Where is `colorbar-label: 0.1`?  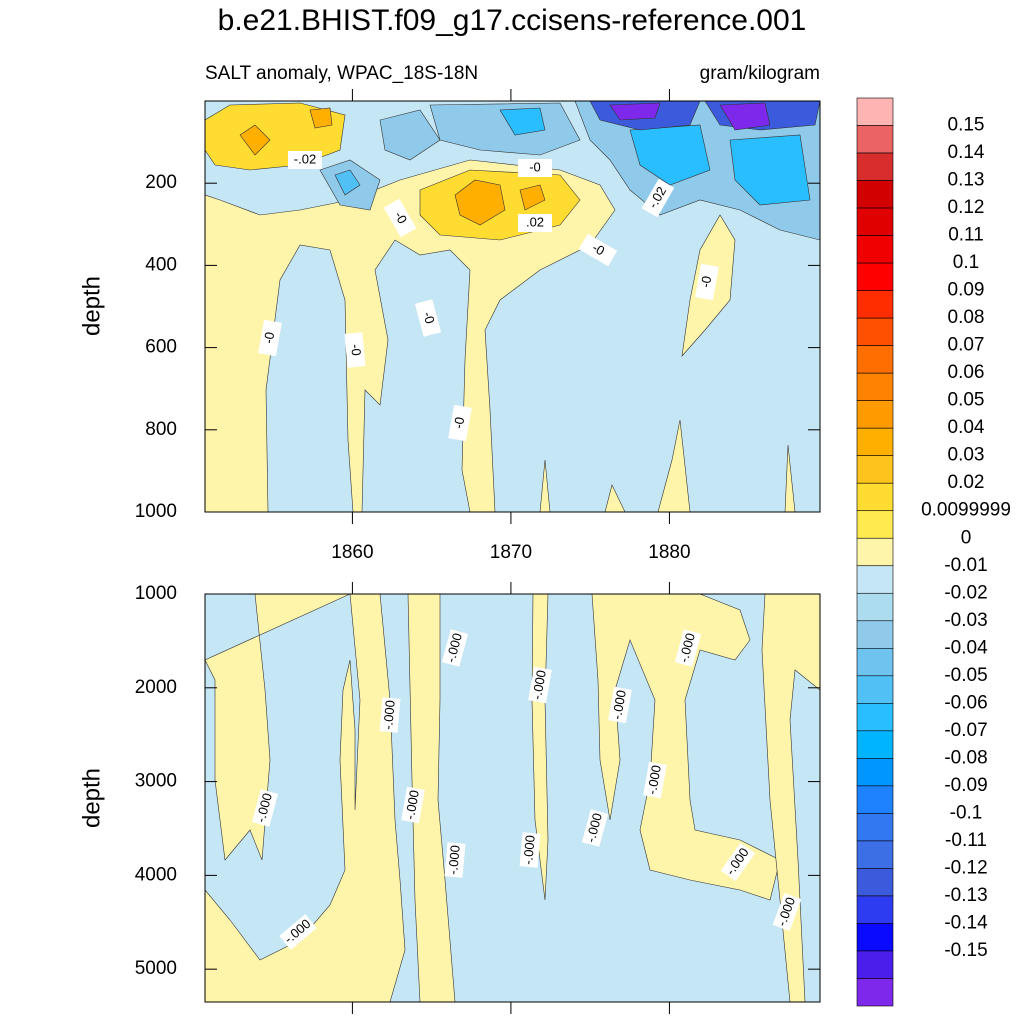
colorbar-label: 0.1 is located at coordinates (966, 262).